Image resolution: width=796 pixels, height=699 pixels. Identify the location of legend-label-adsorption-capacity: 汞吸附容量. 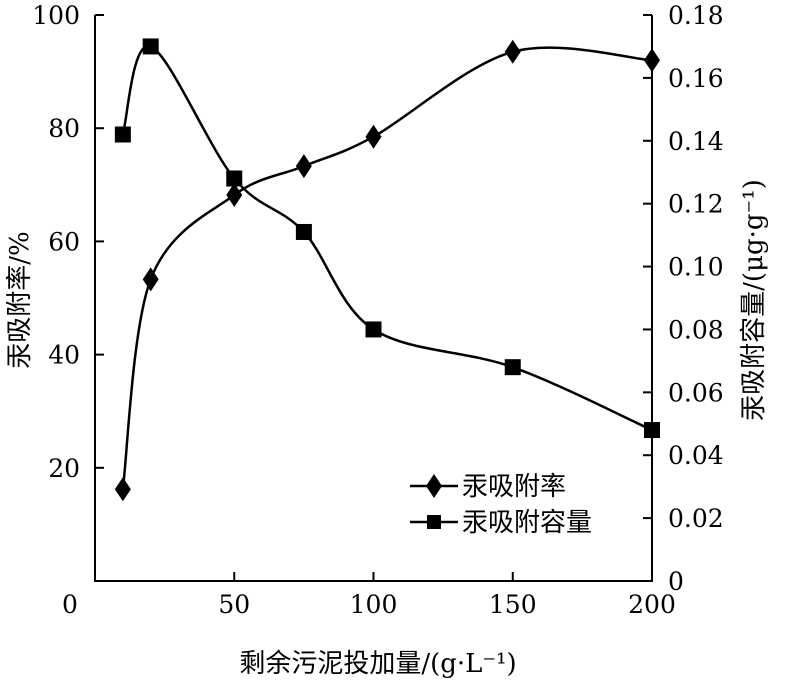
(527, 523).